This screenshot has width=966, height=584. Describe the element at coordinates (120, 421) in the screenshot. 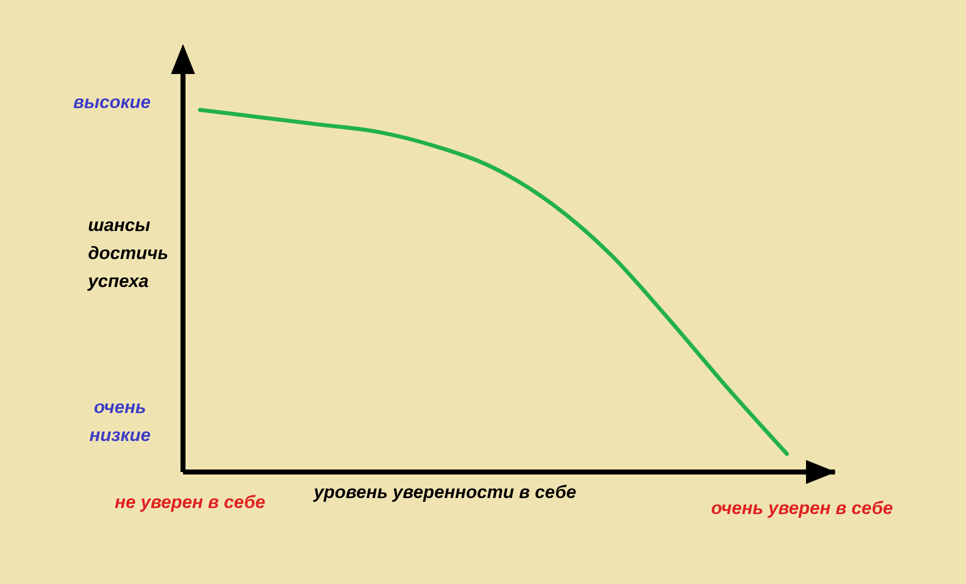

I see `text: очень низкие` at that location.